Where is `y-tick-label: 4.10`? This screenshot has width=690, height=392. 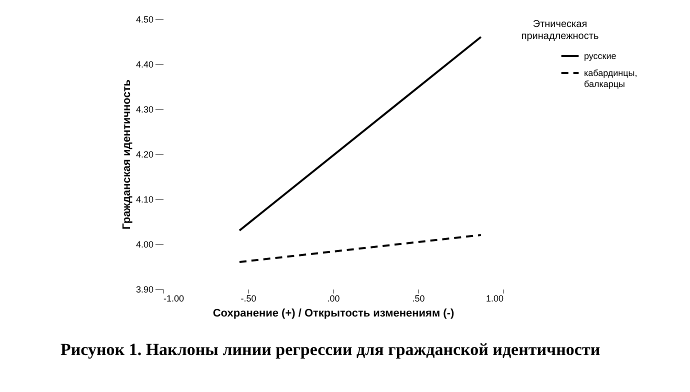 y-tick-label: 4.10 is located at coordinates (145, 199).